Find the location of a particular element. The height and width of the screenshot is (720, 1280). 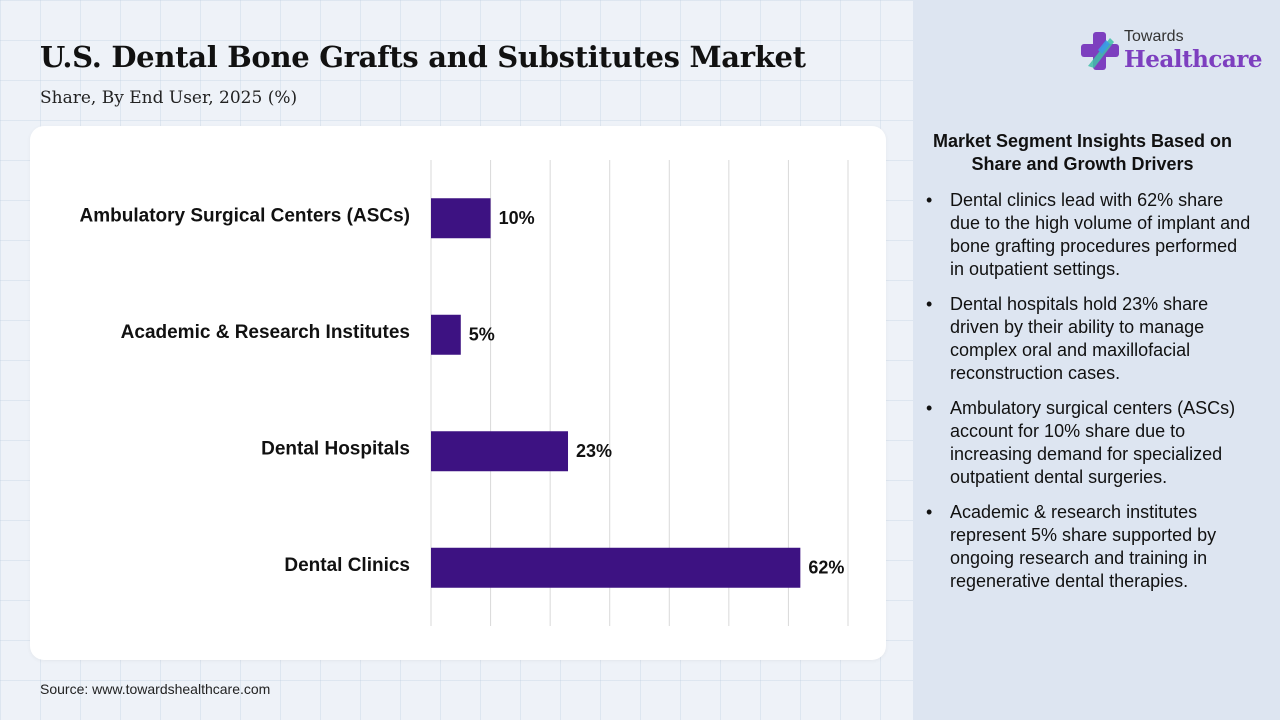

logo-text-healthcare: Healthcare is located at coordinates (1193, 59).